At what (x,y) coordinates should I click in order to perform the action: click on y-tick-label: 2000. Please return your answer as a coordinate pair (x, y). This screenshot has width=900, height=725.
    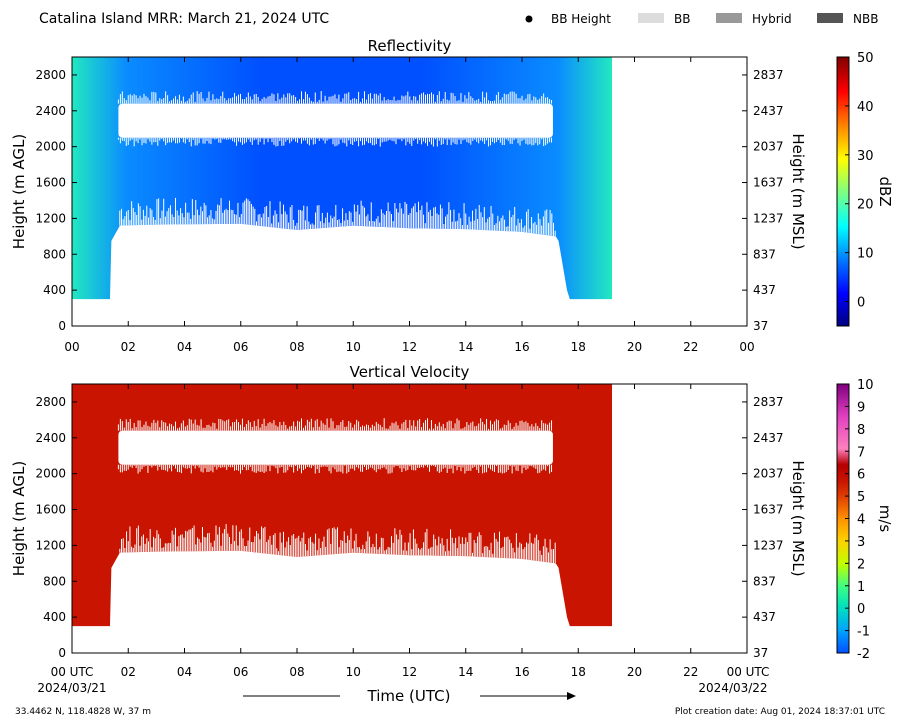
    Looking at the image, I should click on (50, 147).